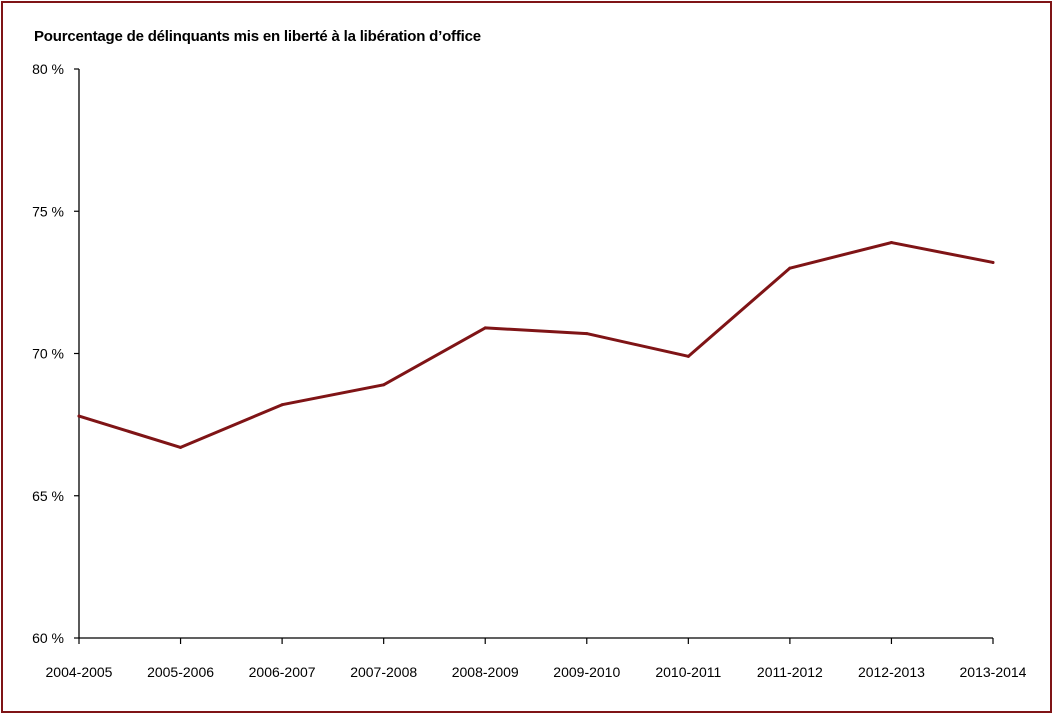  I want to click on y-tick-label: 75 %, so click(48, 211).